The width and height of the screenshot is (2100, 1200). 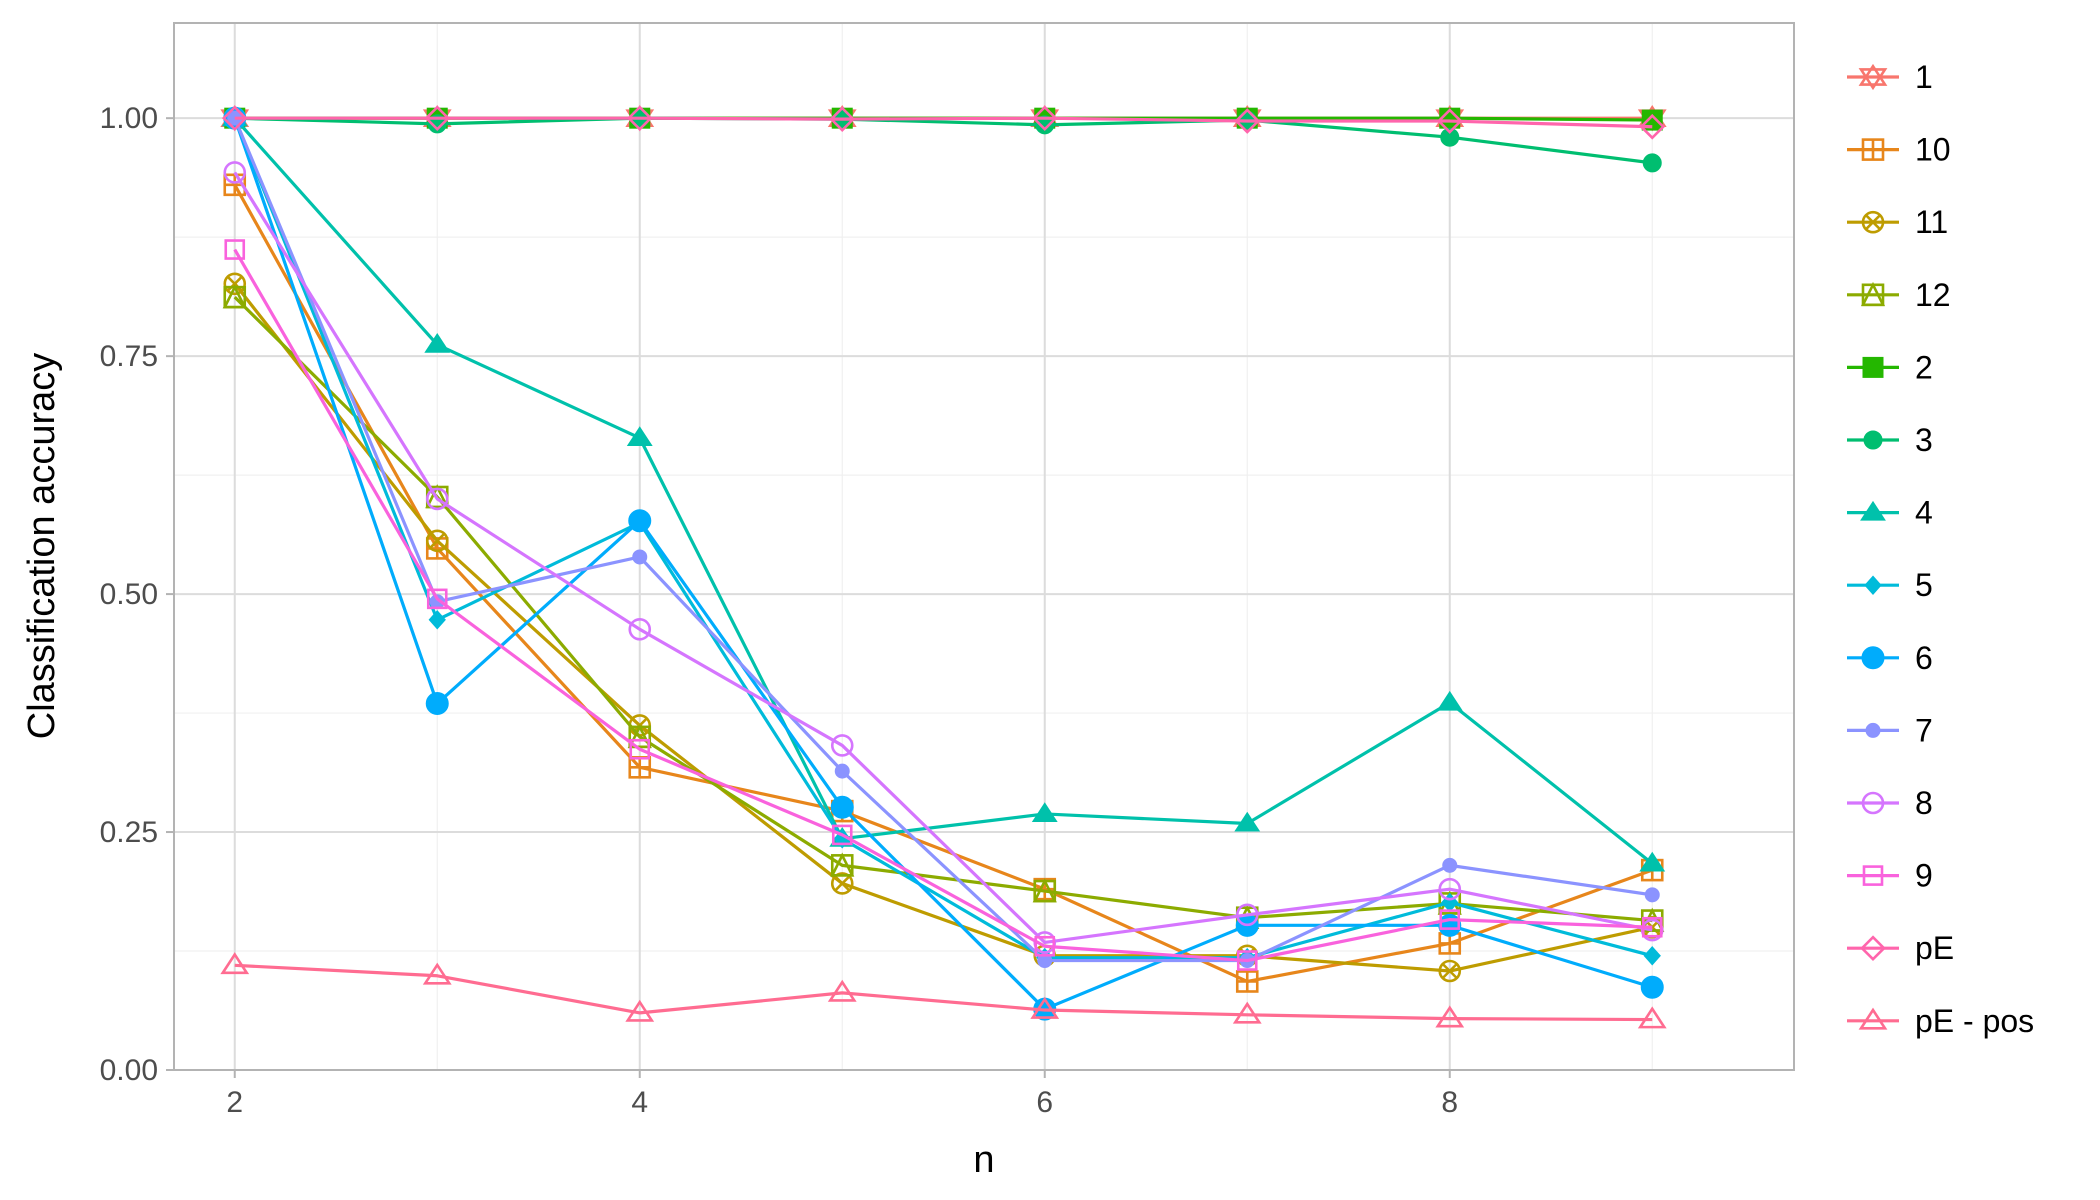 What do you see at coordinates (1899, 150) in the screenshot?
I see `legend-item-10: 10` at bounding box center [1899, 150].